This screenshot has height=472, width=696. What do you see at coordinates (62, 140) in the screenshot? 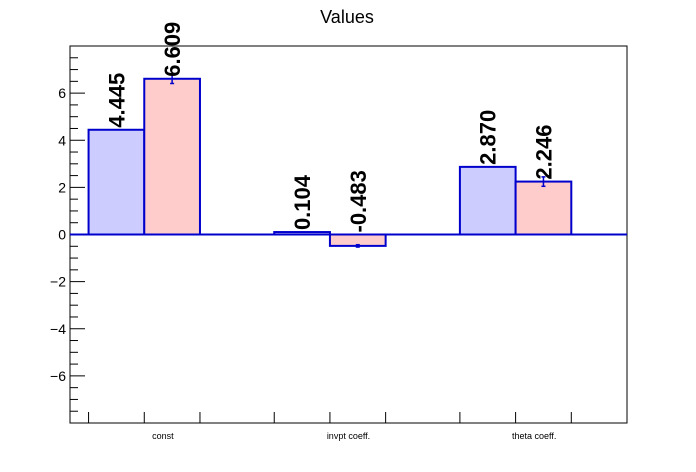
I see `y-tick-label: 4` at bounding box center [62, 140].